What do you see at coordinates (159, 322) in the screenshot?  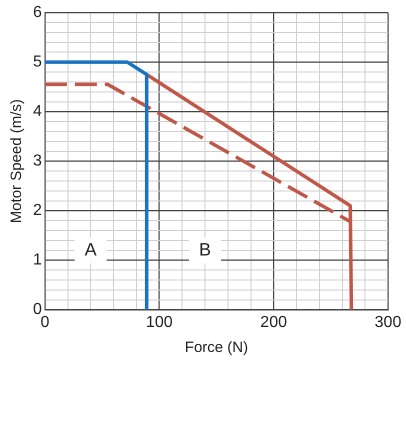 I see `x-tick-label: 100` at bounding box center [159, 322].